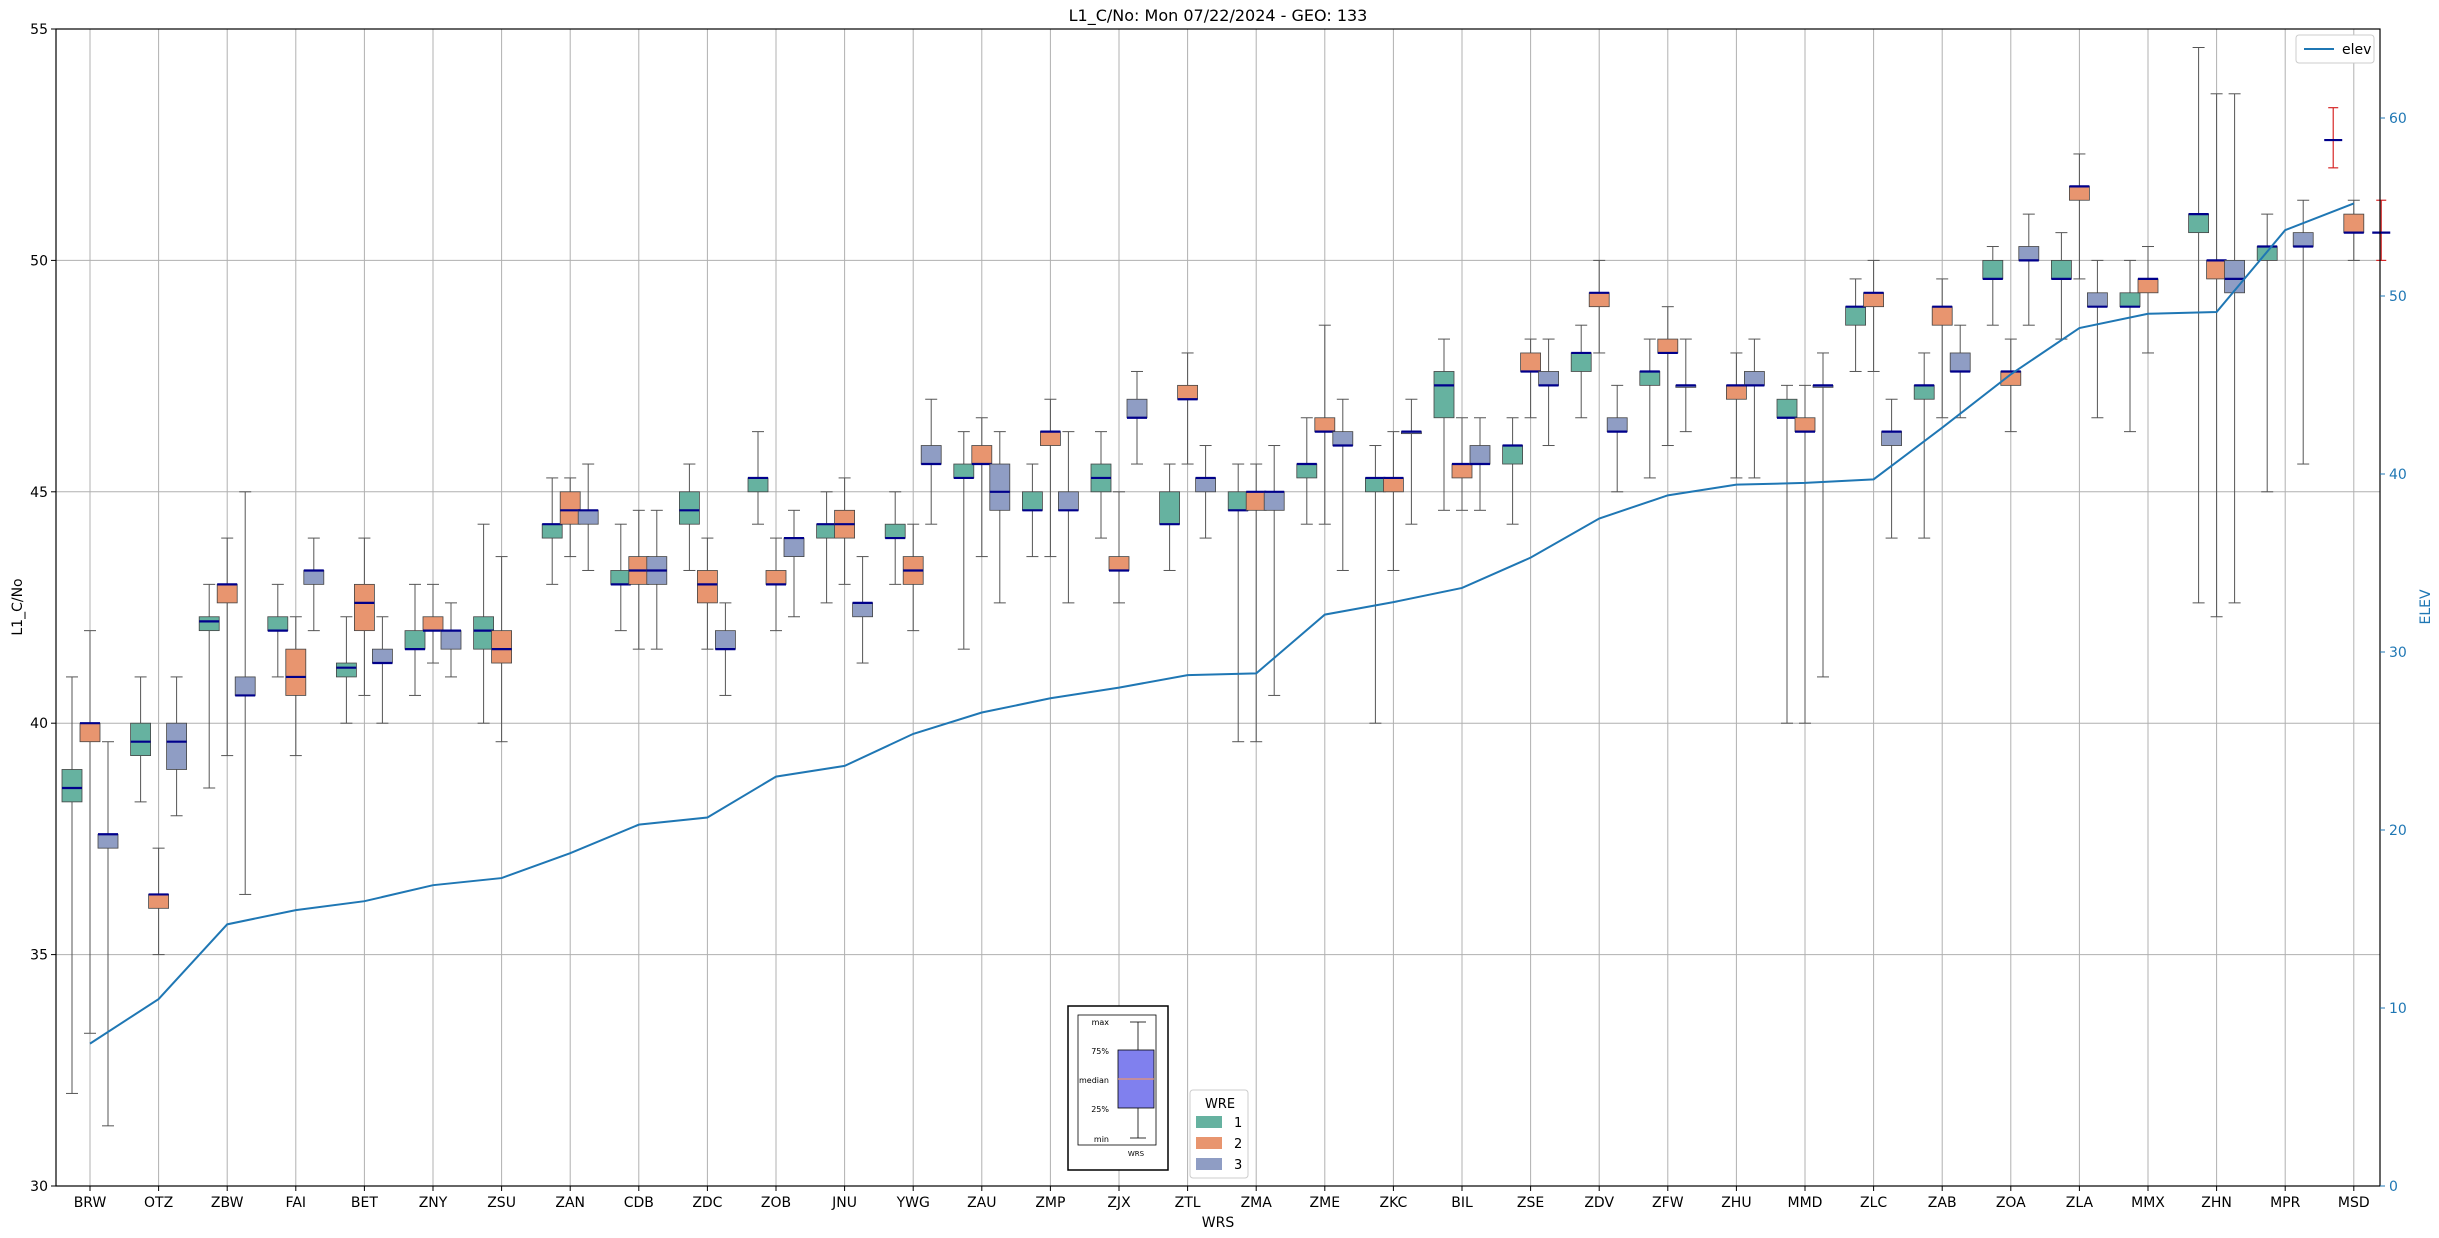 The image size is (2439, 1238). I want to click on box-wre2-BET, so click(364, 607).